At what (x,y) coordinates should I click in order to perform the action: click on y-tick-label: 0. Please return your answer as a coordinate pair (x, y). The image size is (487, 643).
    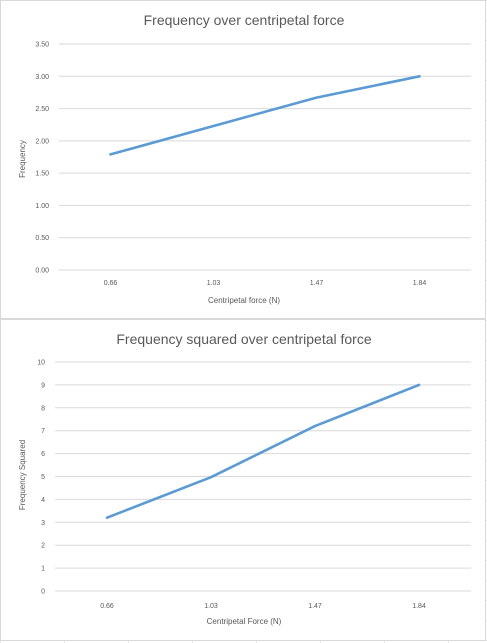
    Looking at the image, I should click on (43, 592).